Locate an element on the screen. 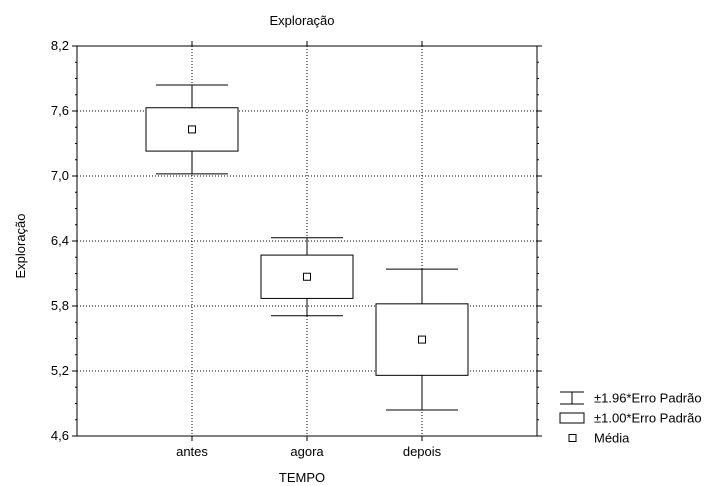 This screenshot has height=486, width=719. box-group-agora is located at coordinates (307, 277).